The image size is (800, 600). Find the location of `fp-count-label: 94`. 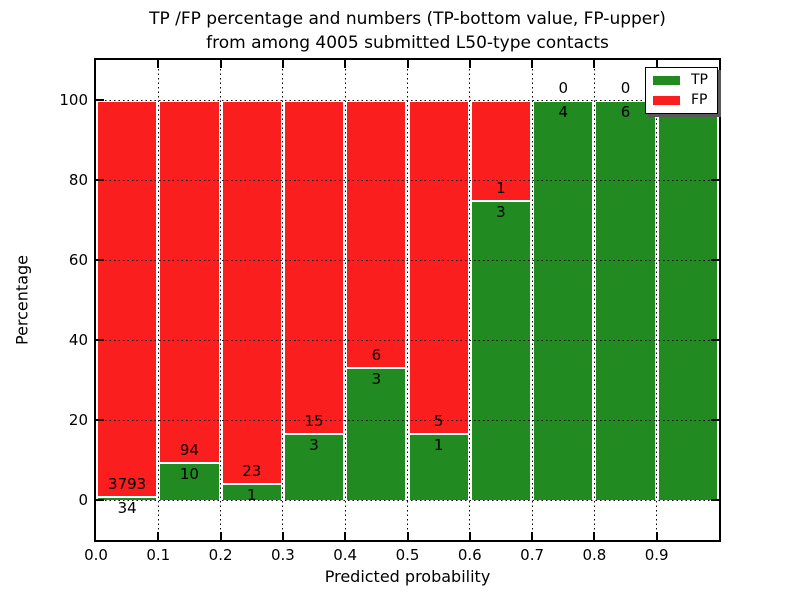

fp-count-label: 94 is located at coordinates (189, 449).